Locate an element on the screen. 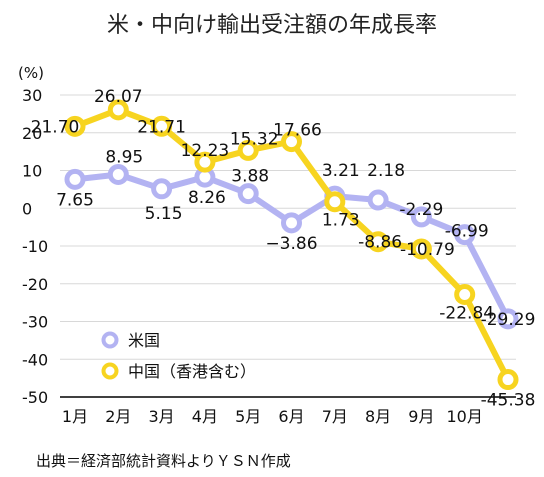 The height and width of the screenshot is (477, 544). data-label-us: -2.29 is located at coordinates (421, 210).